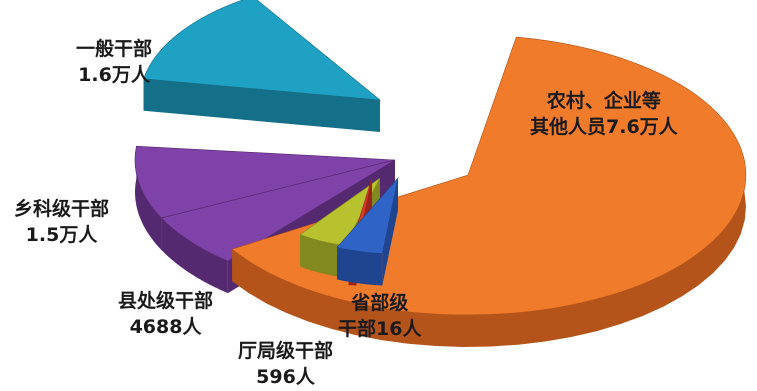 The image size is (757, 391). I want to click on label-township-level: 乡科级干部 1.5万人, so click(61, 222).